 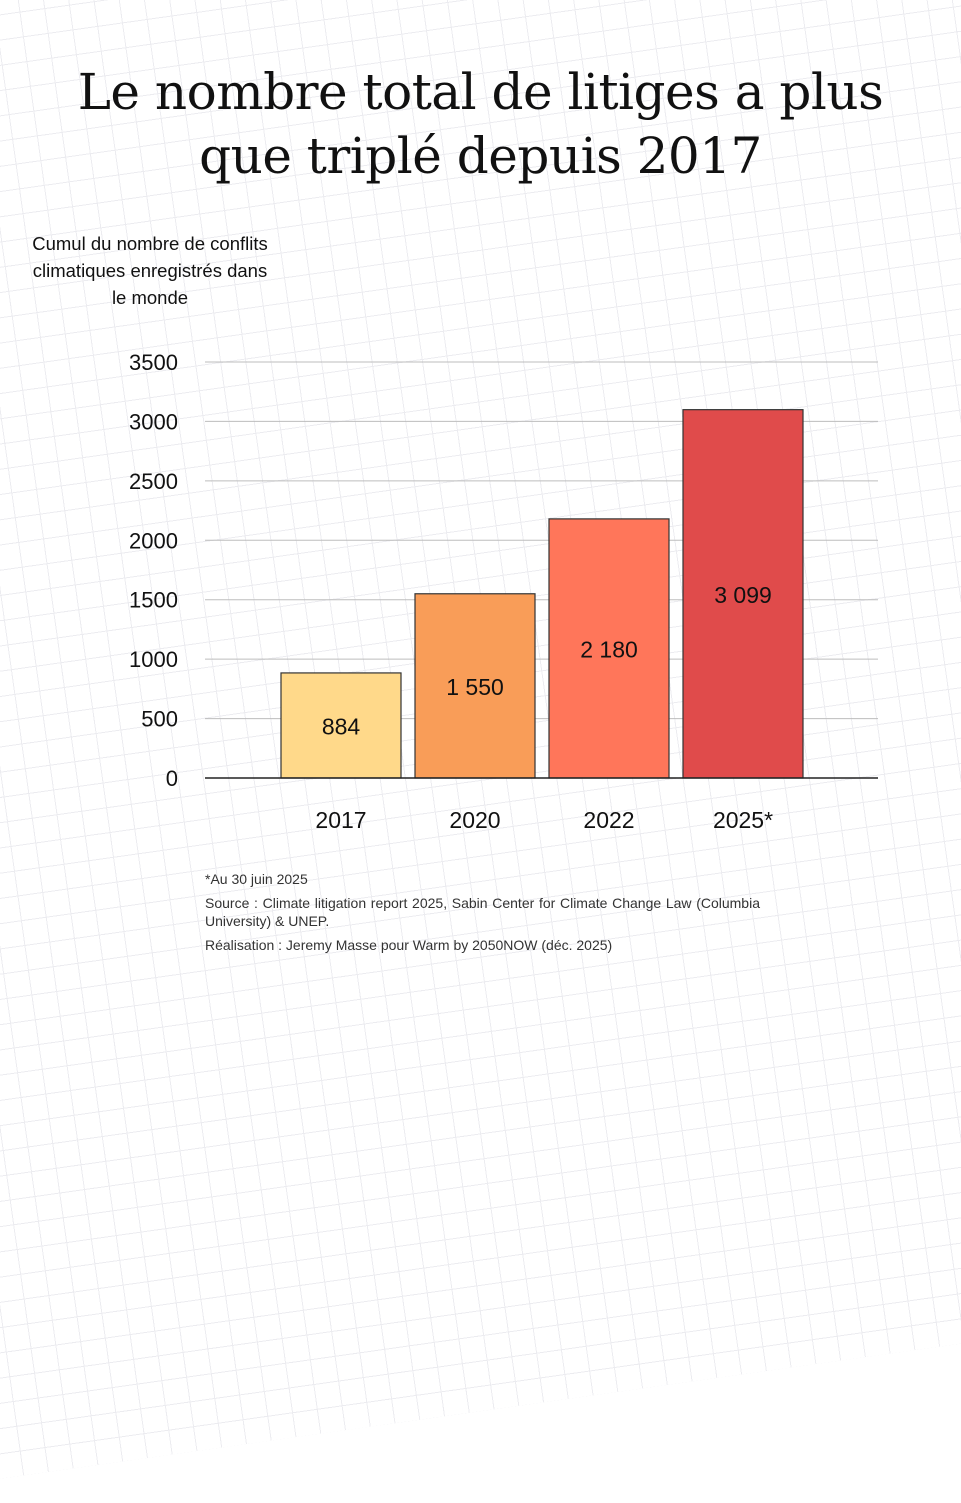 I want to click on x-tick-label: 2020, so click(x=474, y=820).